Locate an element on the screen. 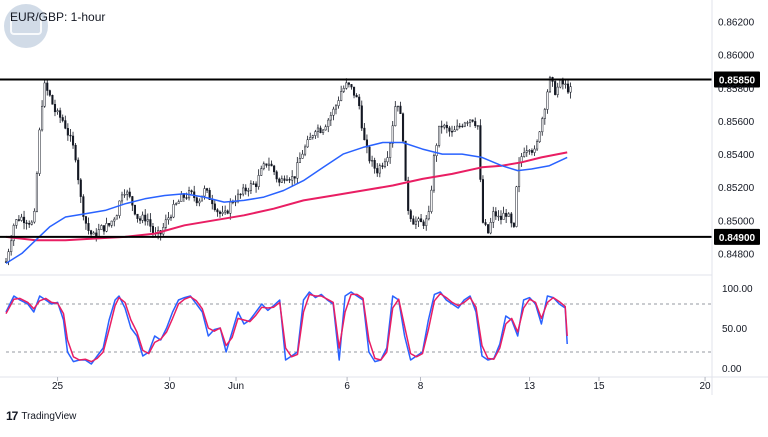  time-tick-label: 13 is located at coordinates (530, 386).